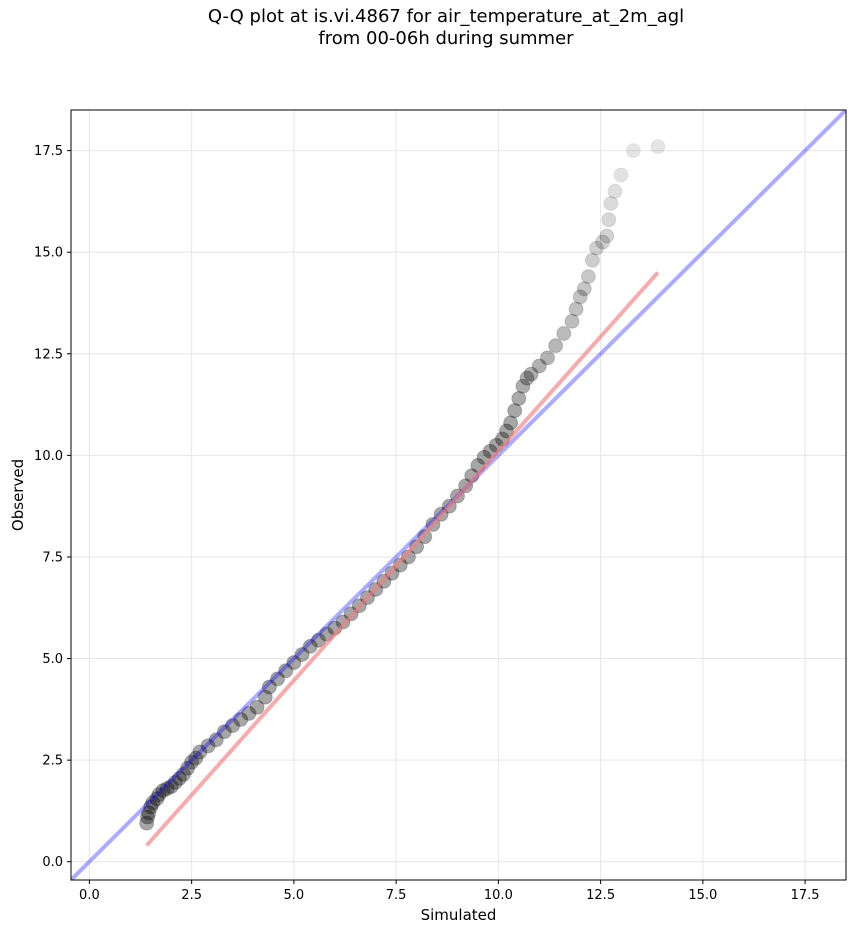  I want to click on x-tick-label: 15.0, so click(702, 895).